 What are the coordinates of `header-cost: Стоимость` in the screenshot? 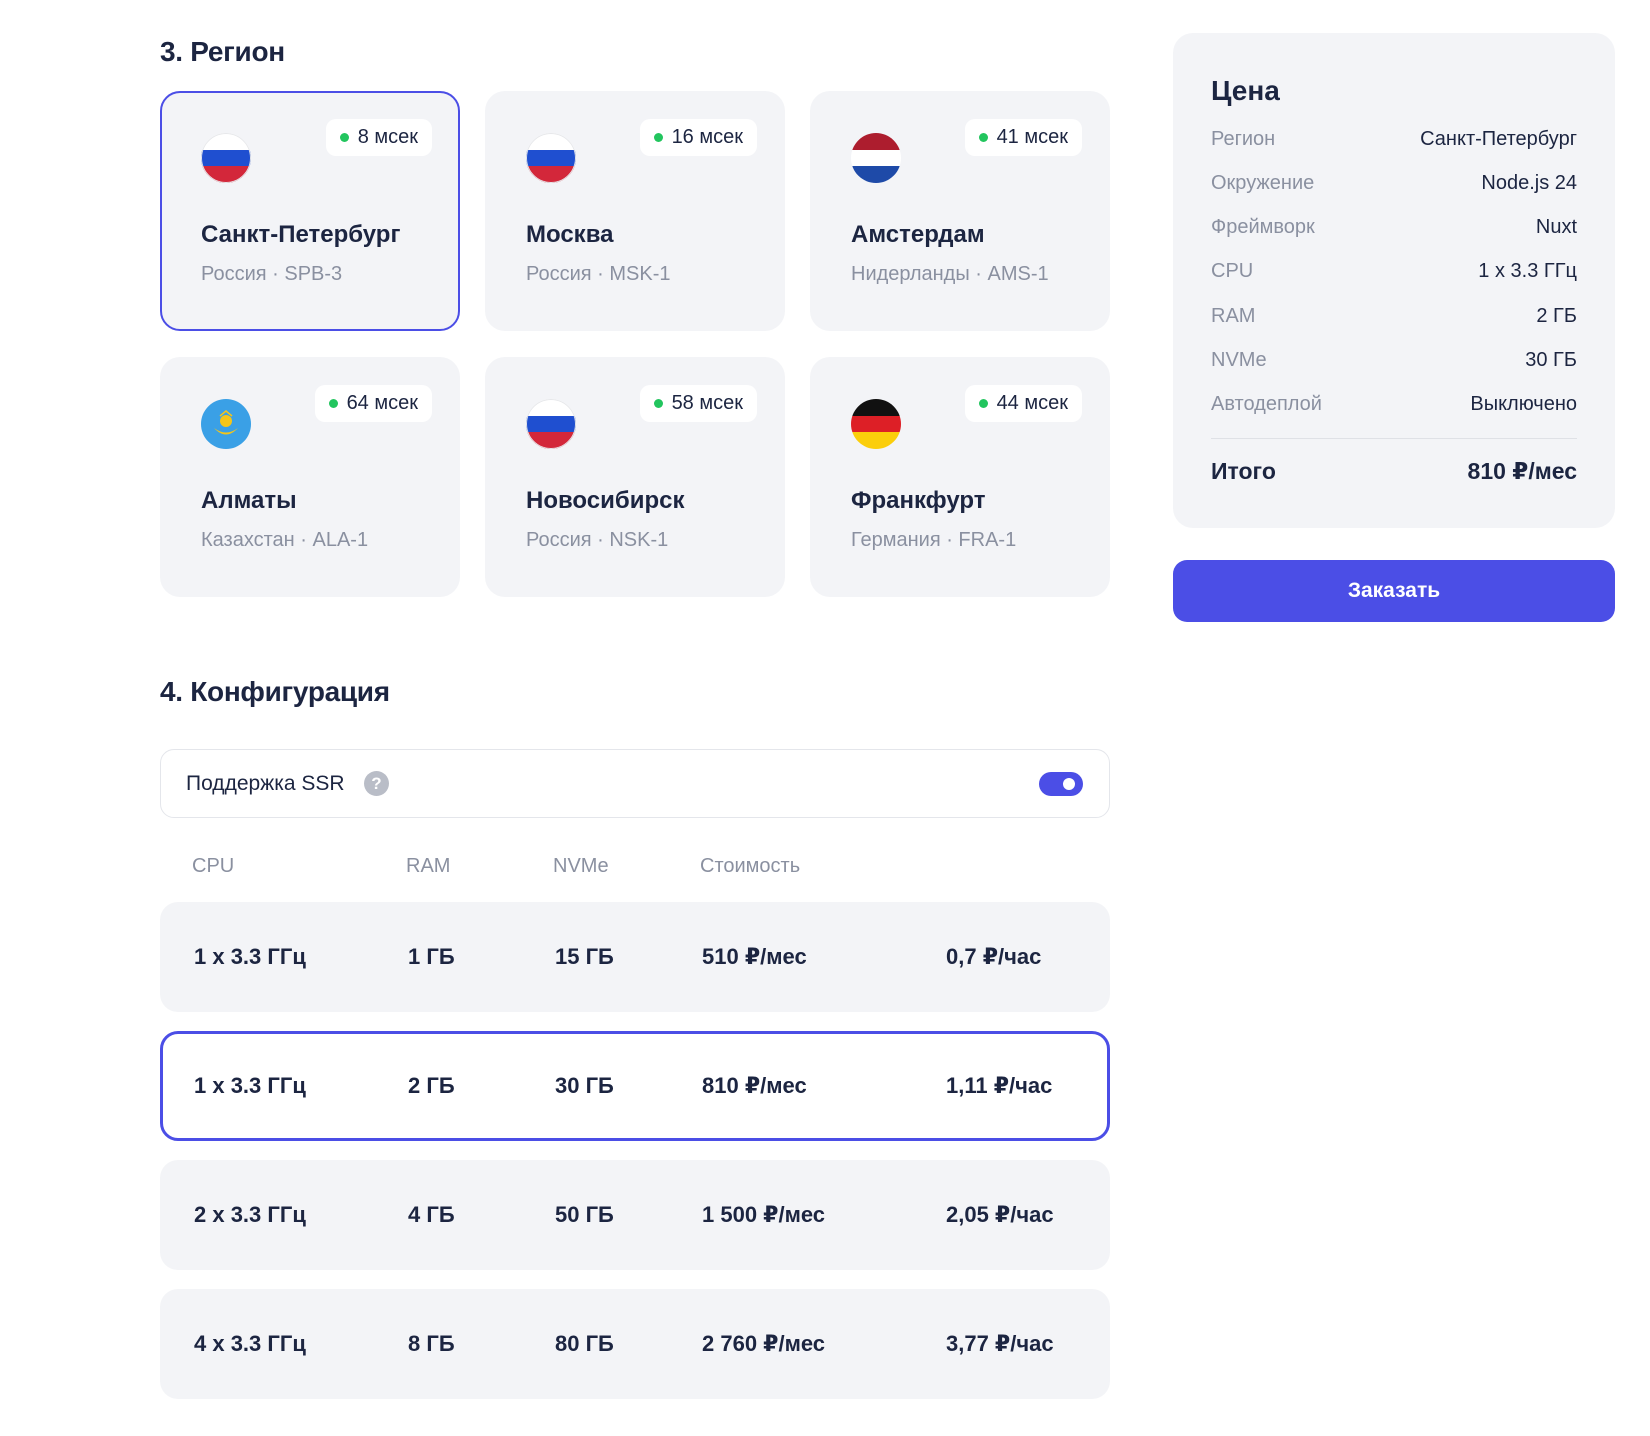 It's located at (750, 866).